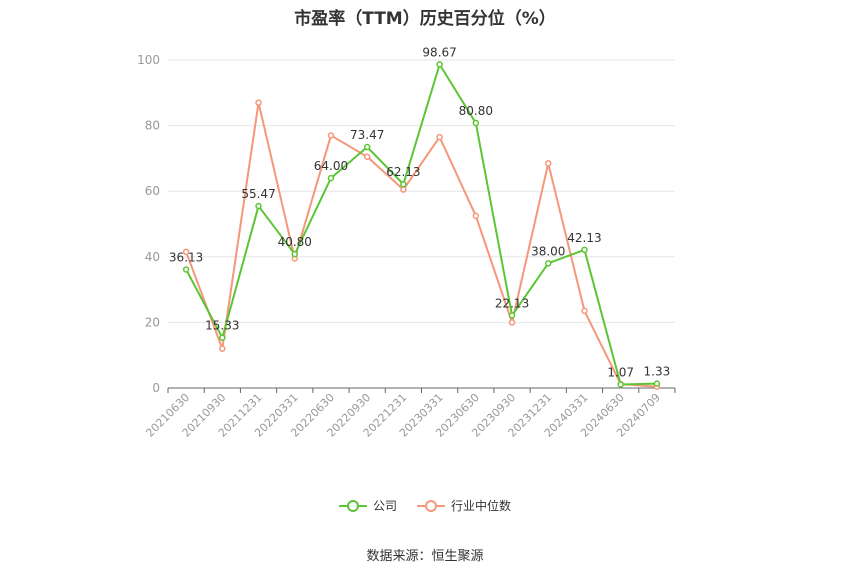 Image resolution: width=850 pixels, height=575 pixels. I want to click on legend-label-industry: 行业中位数, so click(481, 506).